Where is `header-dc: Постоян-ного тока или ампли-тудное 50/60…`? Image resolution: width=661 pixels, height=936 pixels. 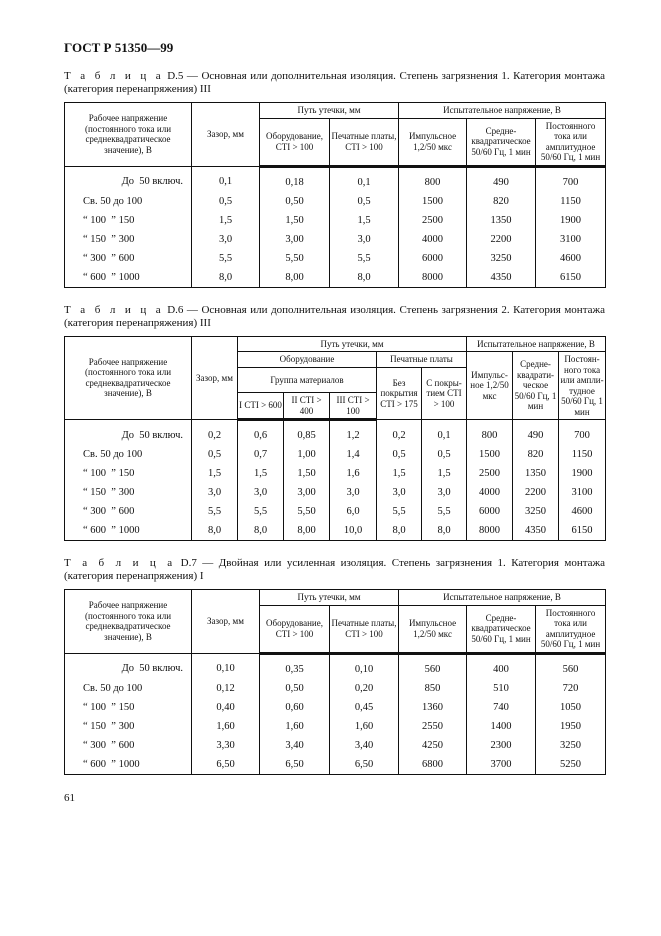
header-dc: Постоян-ного тока или ампли-тудное 50/60… is located at coordinates (582, 385).